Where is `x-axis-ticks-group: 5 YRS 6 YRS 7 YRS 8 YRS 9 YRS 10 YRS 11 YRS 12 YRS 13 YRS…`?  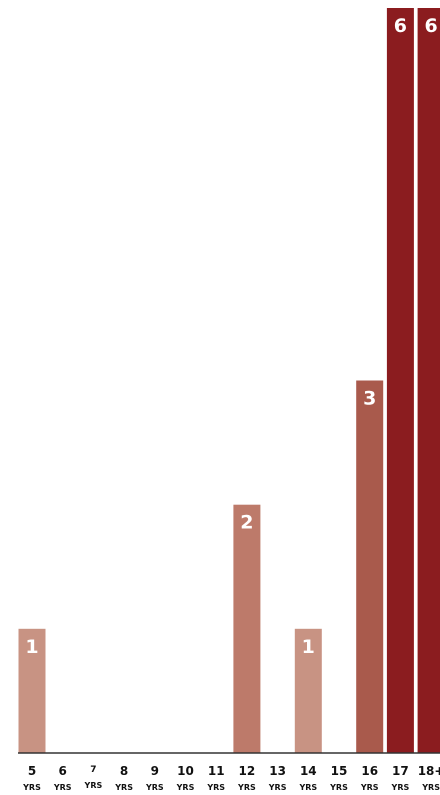 x-axis-ticks-group: 5 YRS 6 YRS 7 YRS 8 YRS 9 YRS 10 YRS 11 YRS 12 YRS 13 YRS… is located at coordinates (231, 778).